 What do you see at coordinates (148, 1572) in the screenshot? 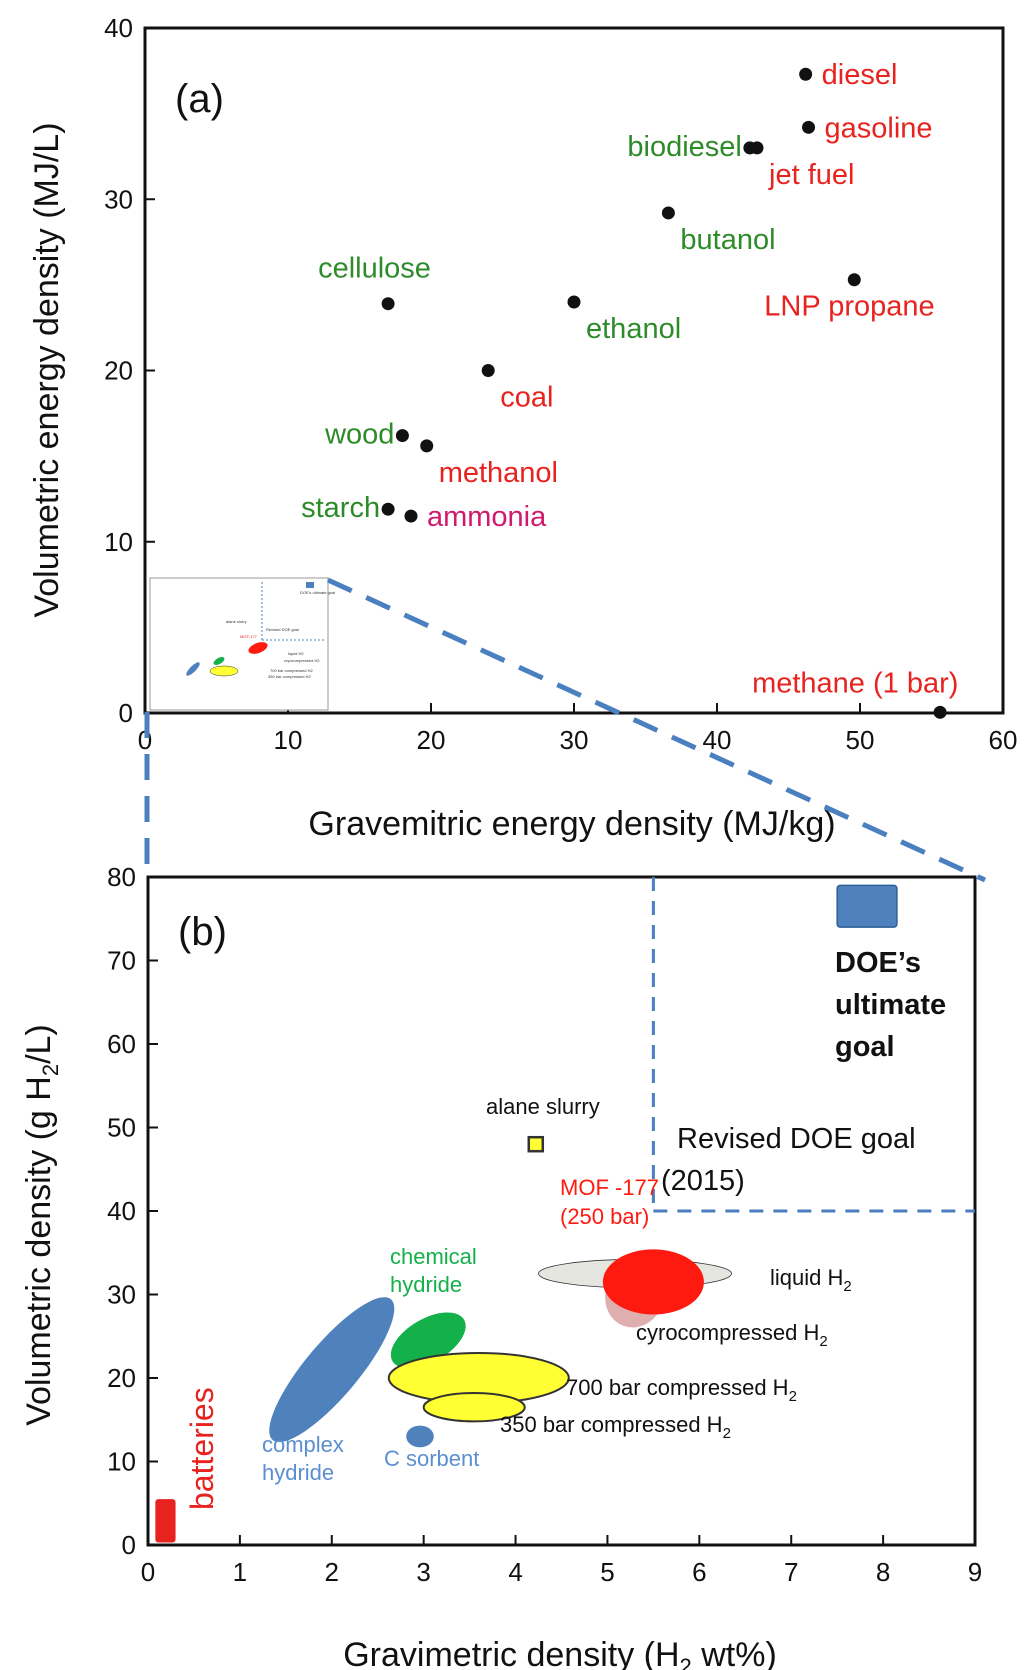
I see `panel-b-x-tick-label: 0` at bounding box center [148, 1572].